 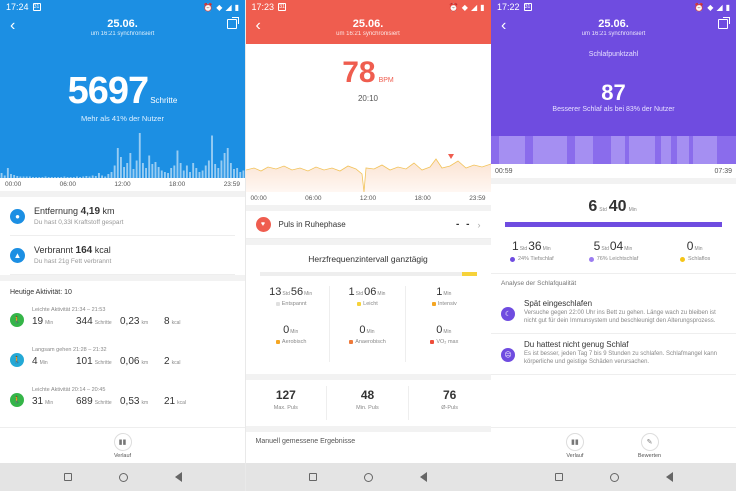 What do you see at coordinates (368, 259) in the screenshot?
I see `zones-title: Herzfrequenzintervall ganztägig` at bounding box center [368, 259].